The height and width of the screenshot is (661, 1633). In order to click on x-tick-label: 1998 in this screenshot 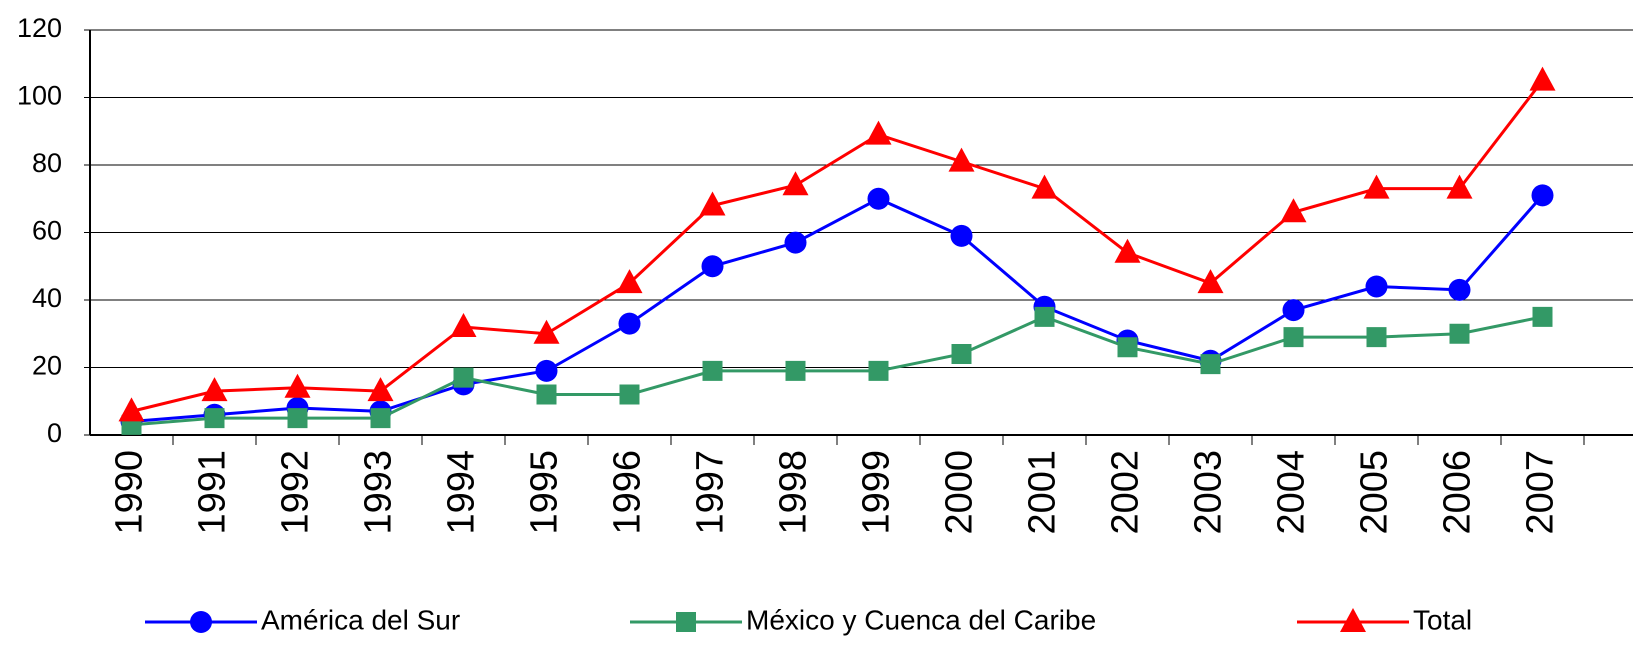, I will do `click(794, 492)`.